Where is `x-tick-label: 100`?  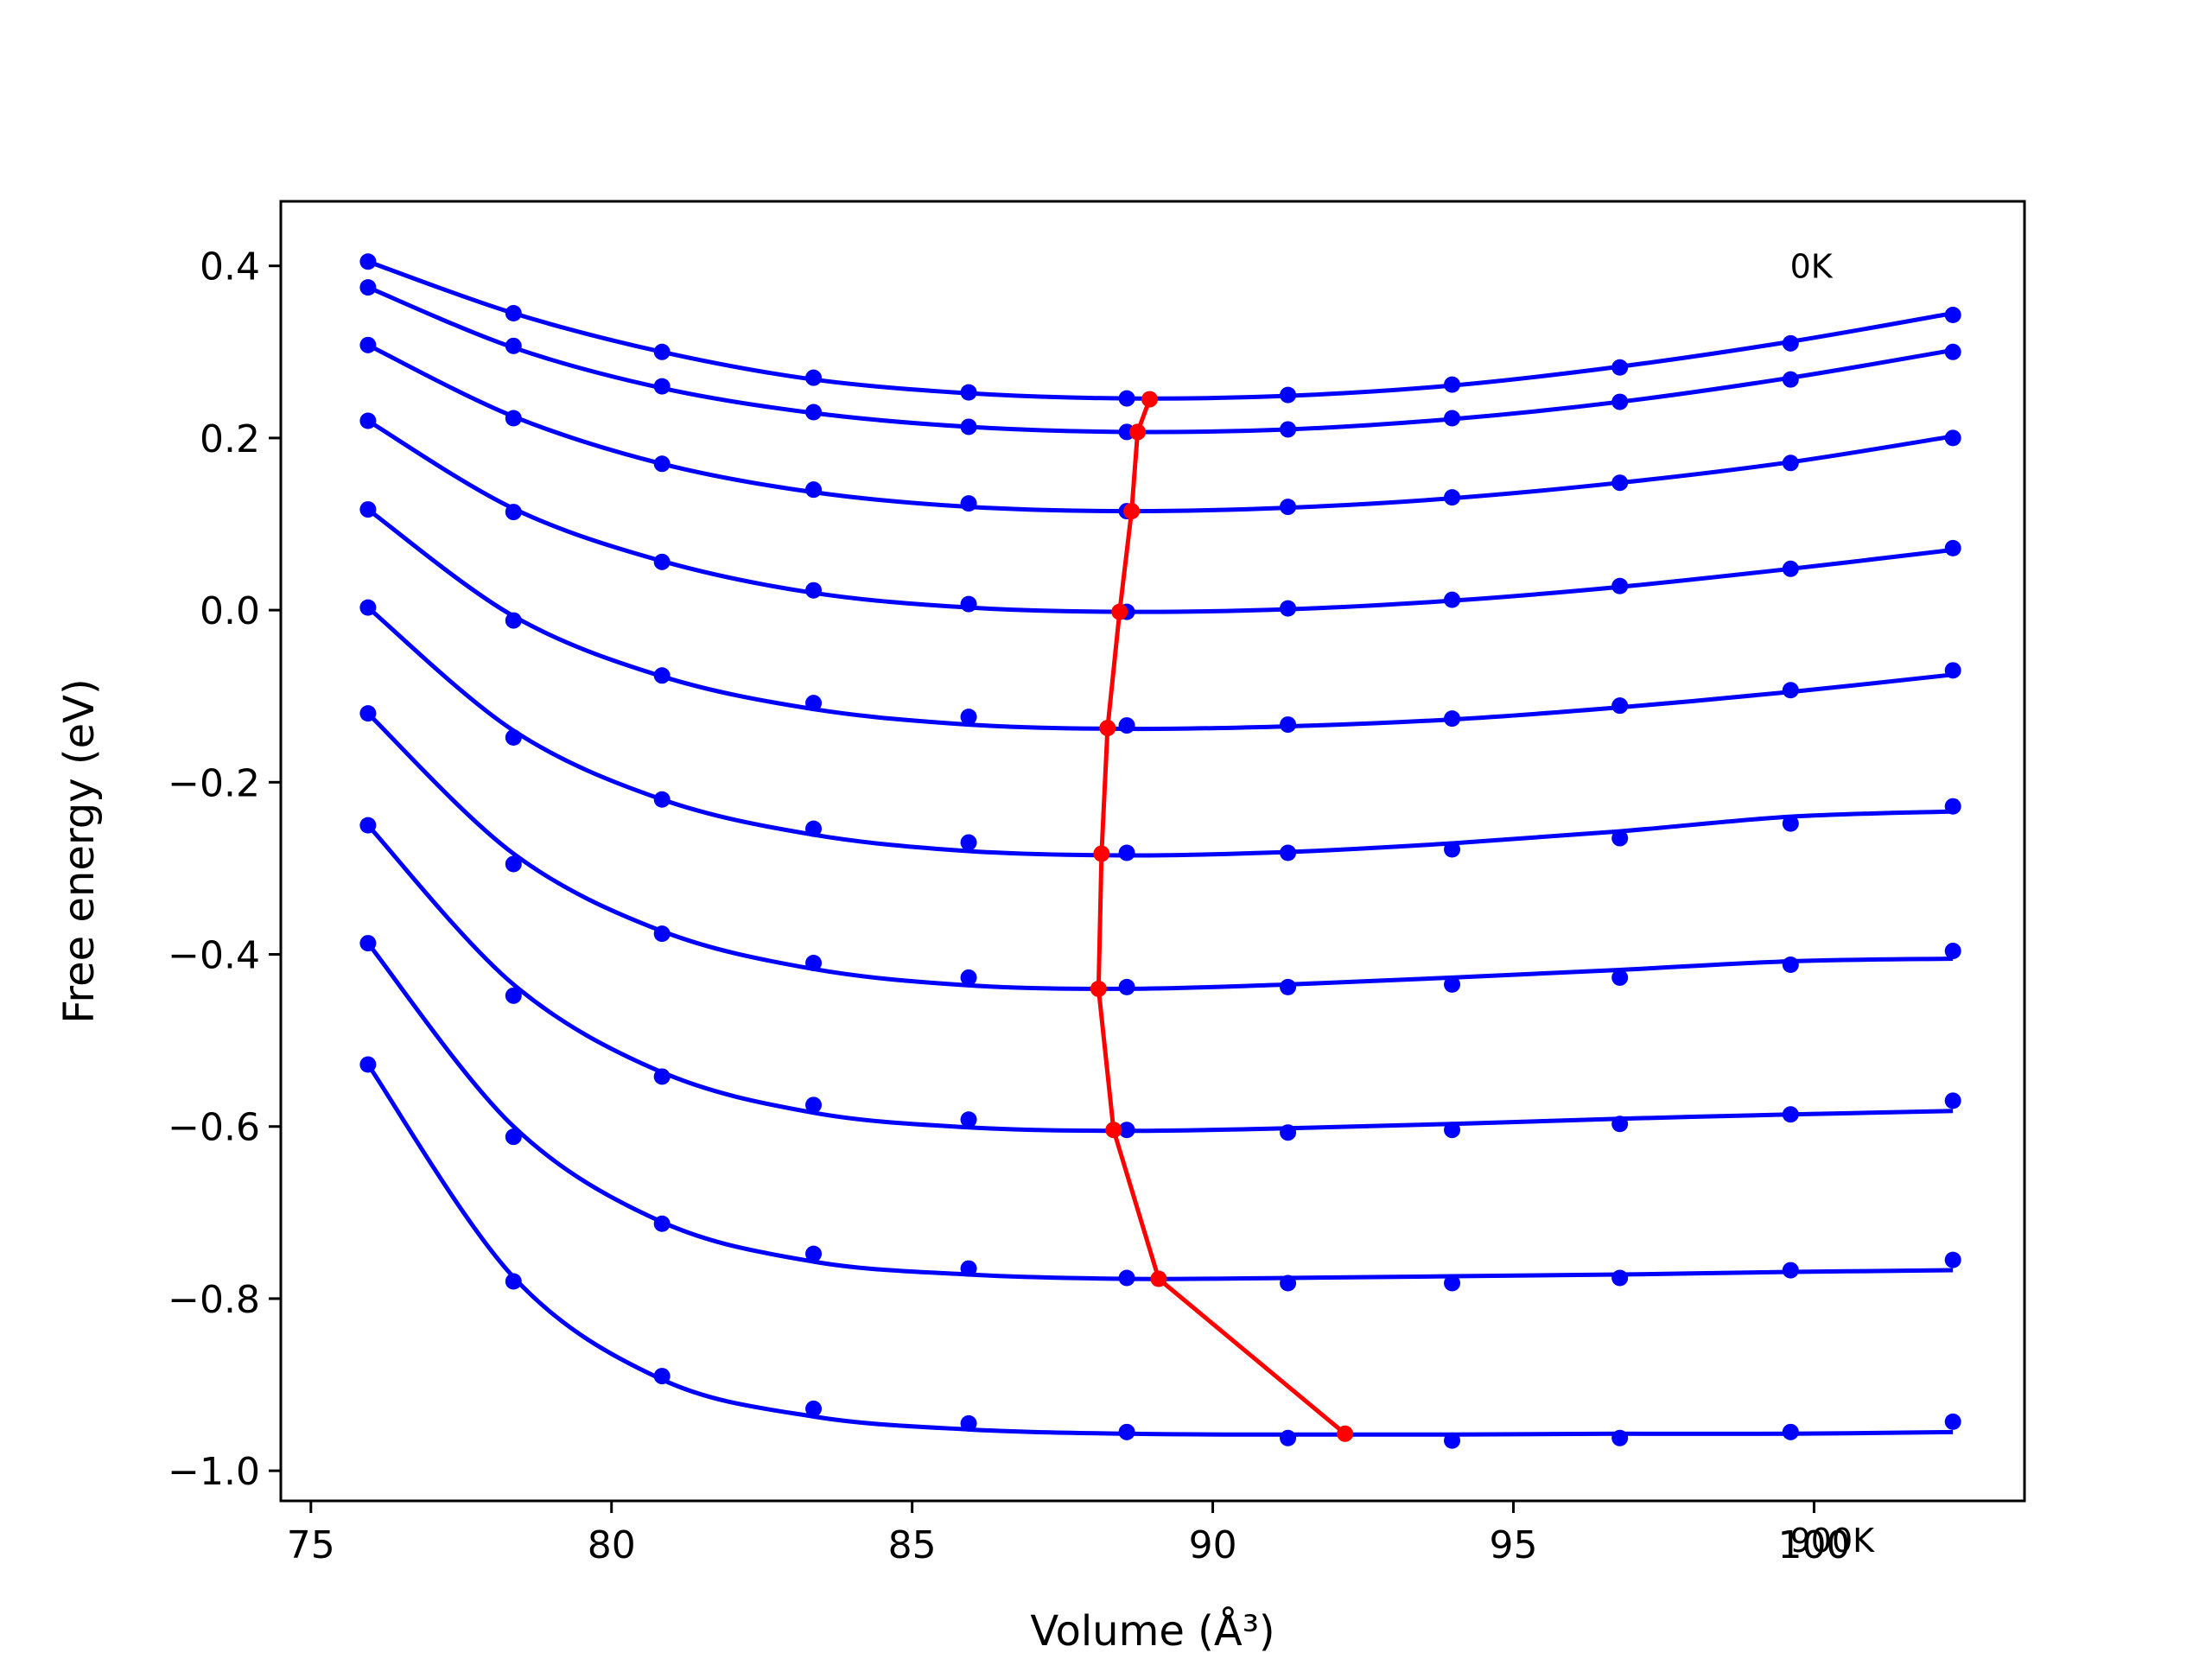
x-tick-label: 100 is located at coordinates (1813, 1545).